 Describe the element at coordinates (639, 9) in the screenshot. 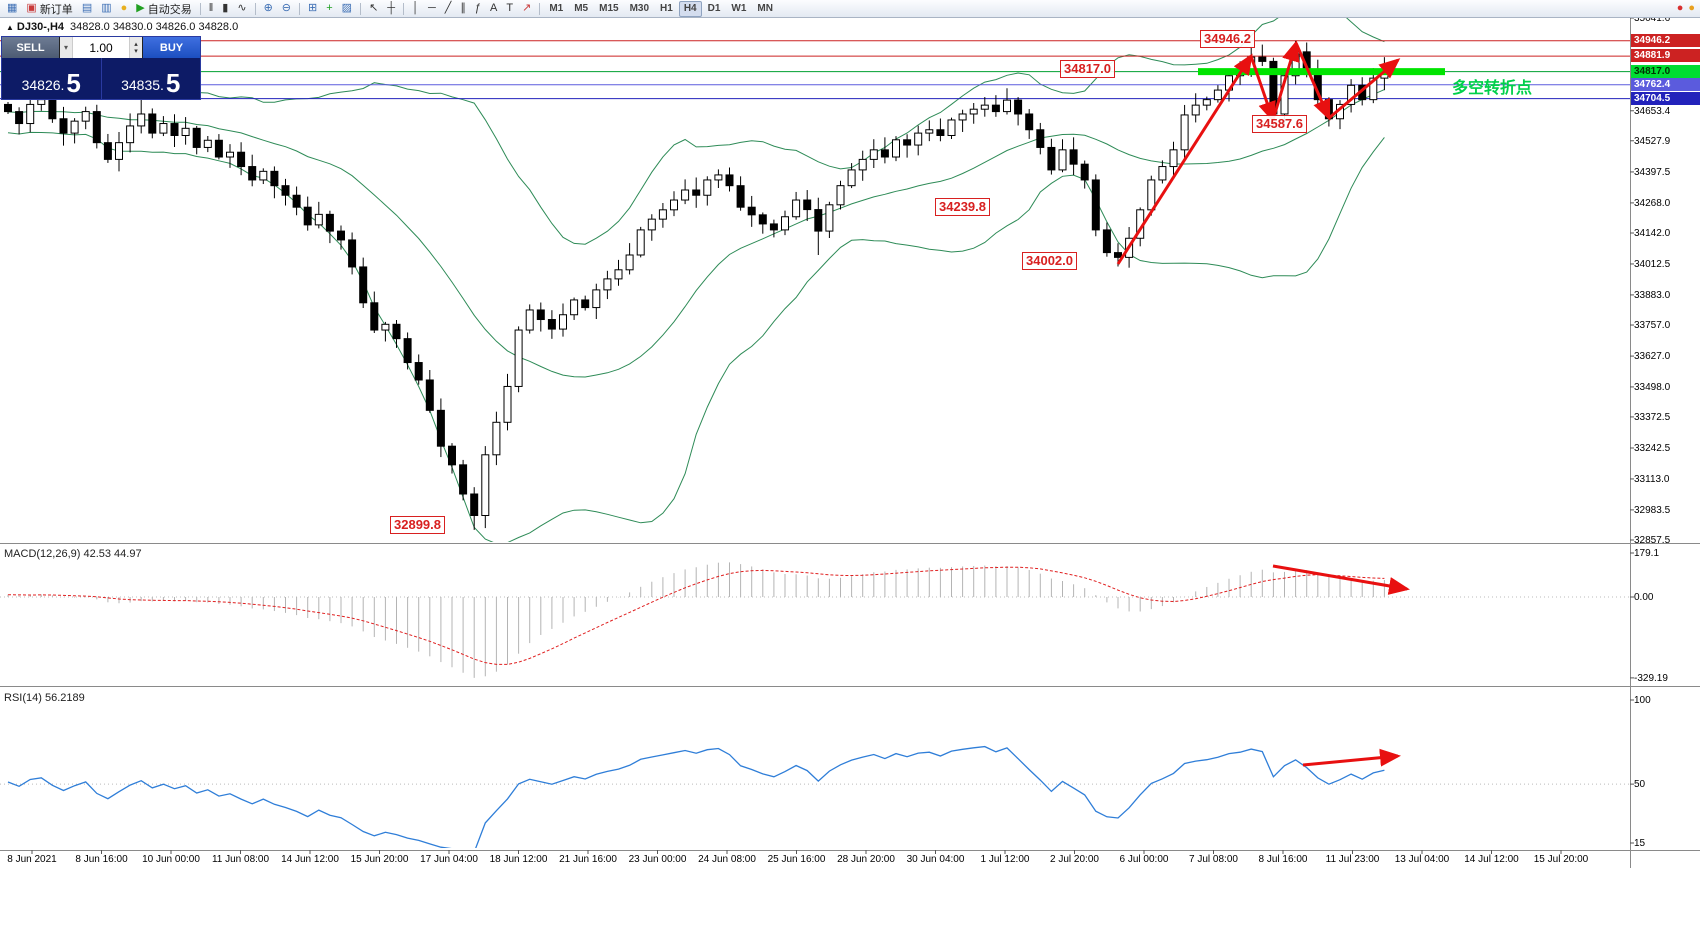

I see `timeframe-m30-button: M30` at that location.